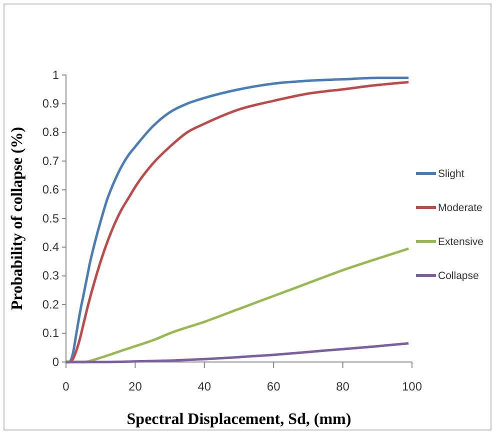  I want to click on y-tick-label: 0.8, so click(51, 132).